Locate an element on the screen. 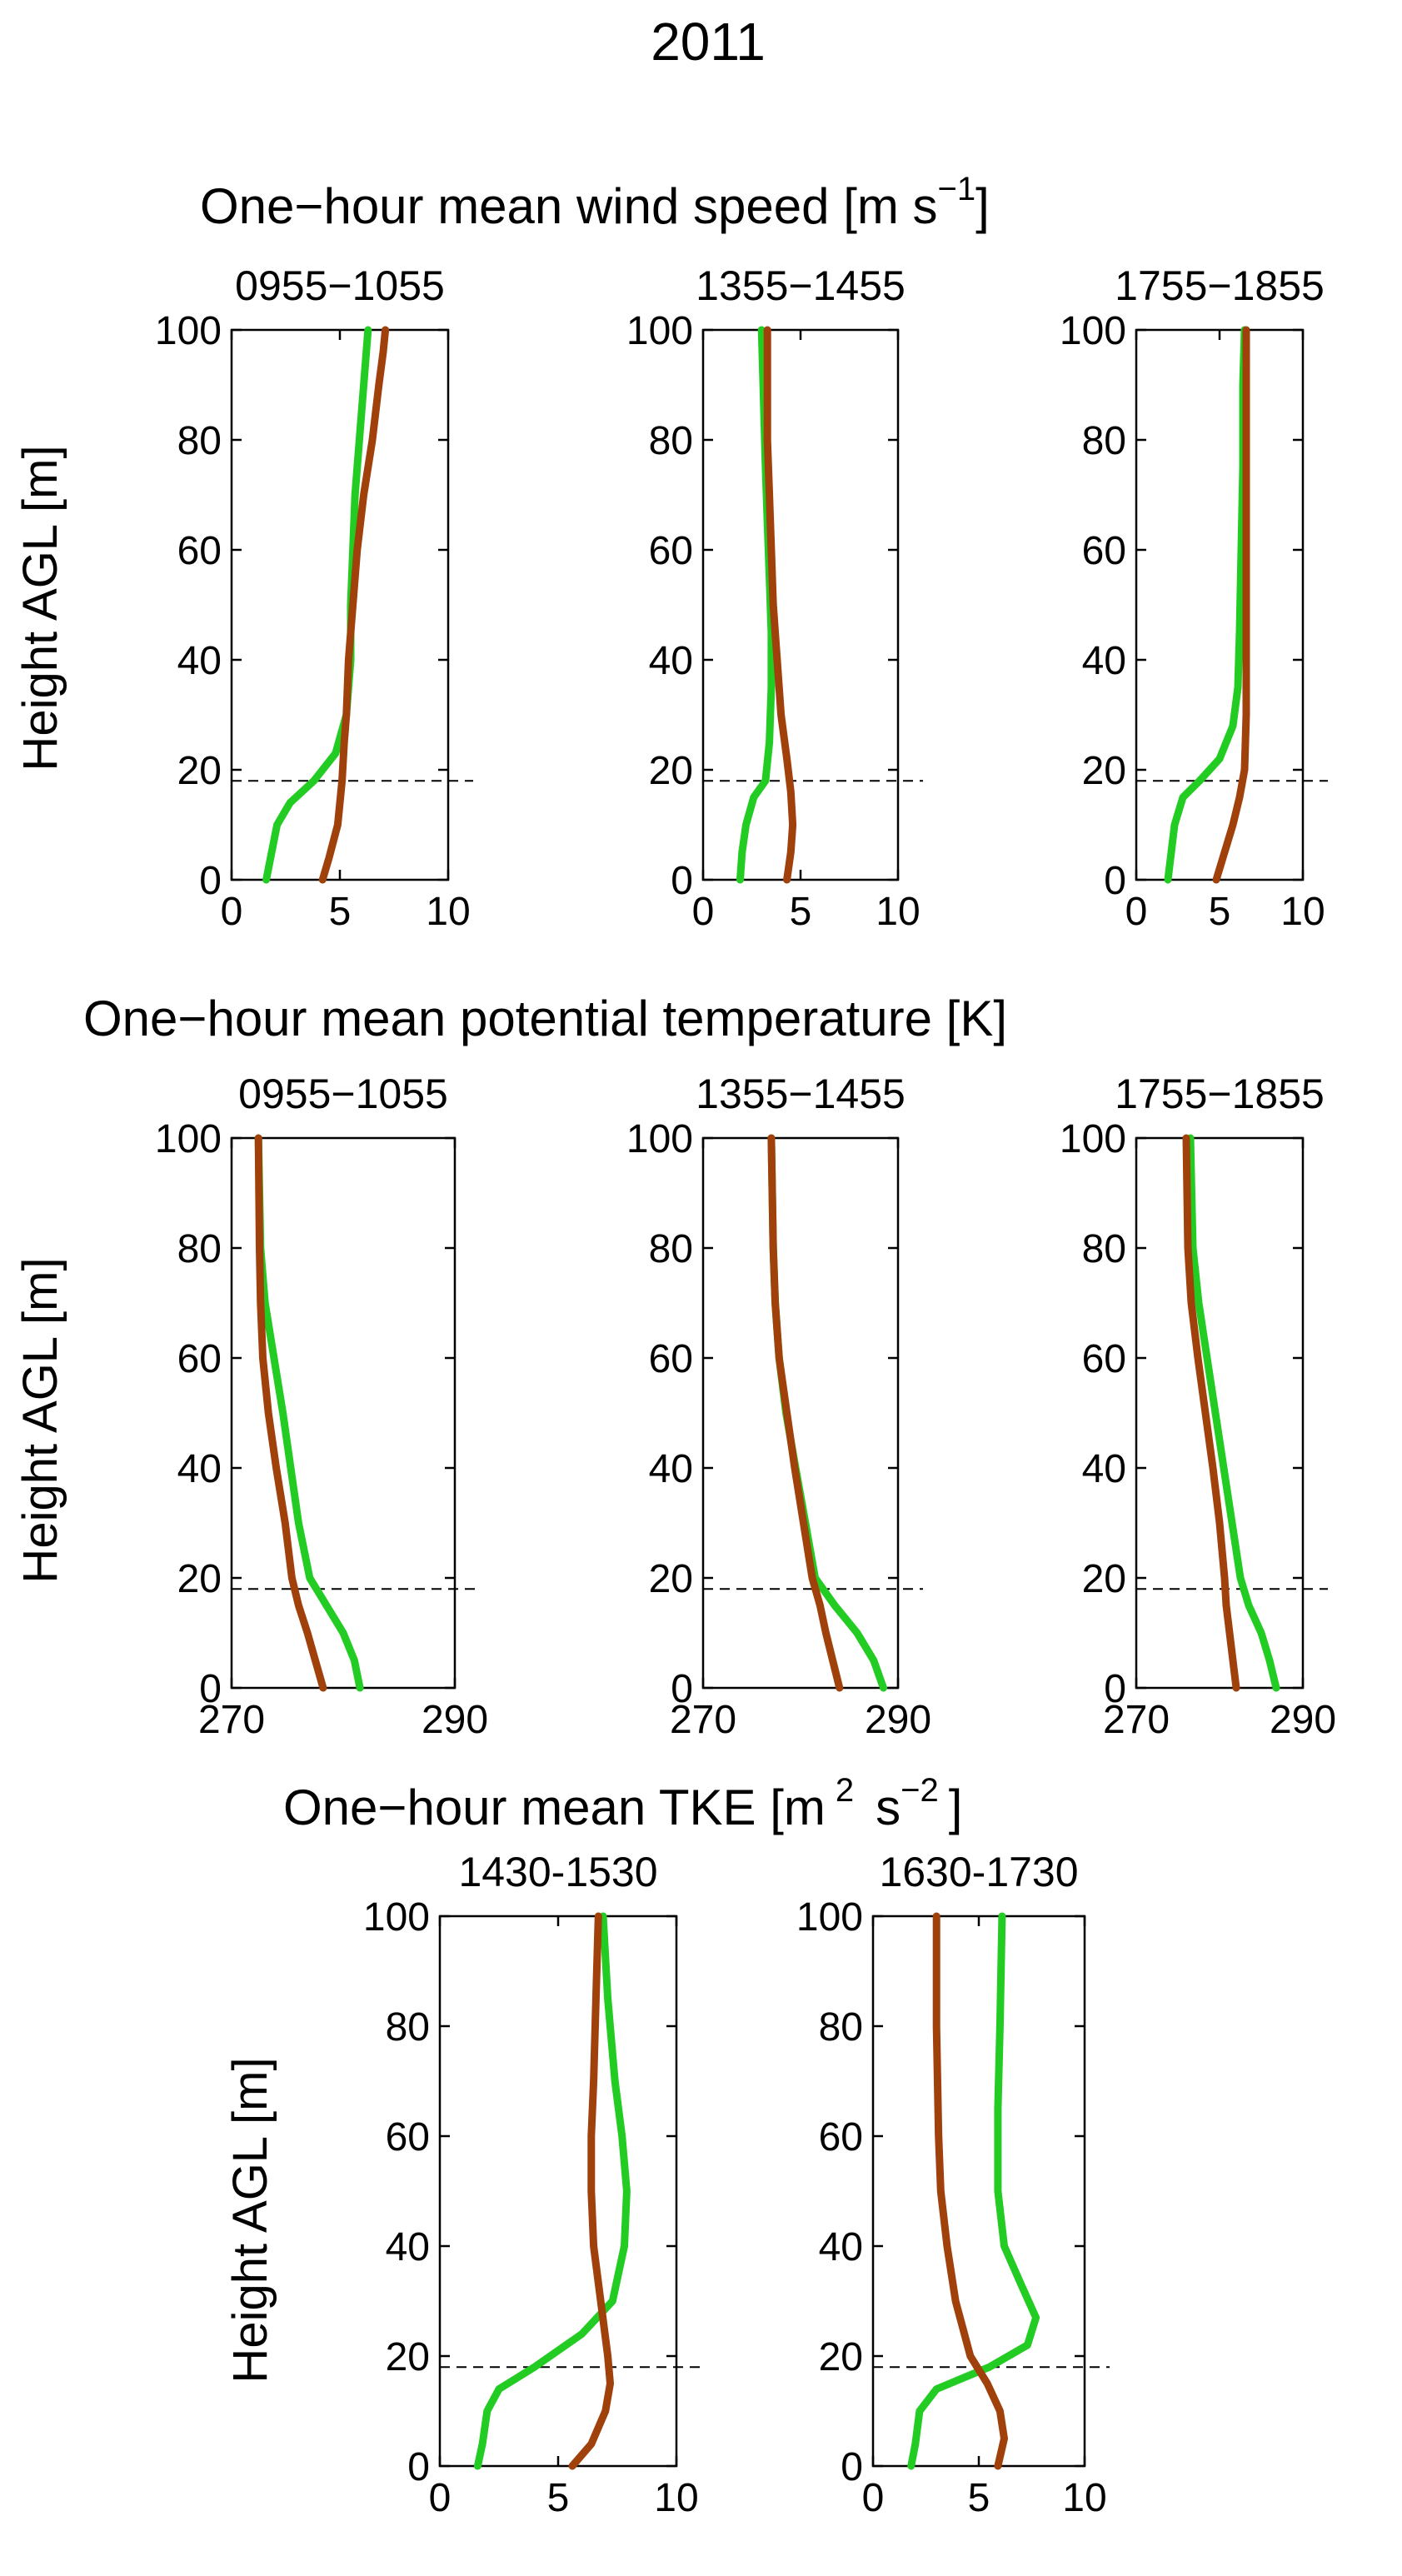 This screenshot has height=2576, width=1402. chart-panel-3: 1755−1855 0 20 40 60 80 100 0 5 10 is located at coordinates (1194, 598).